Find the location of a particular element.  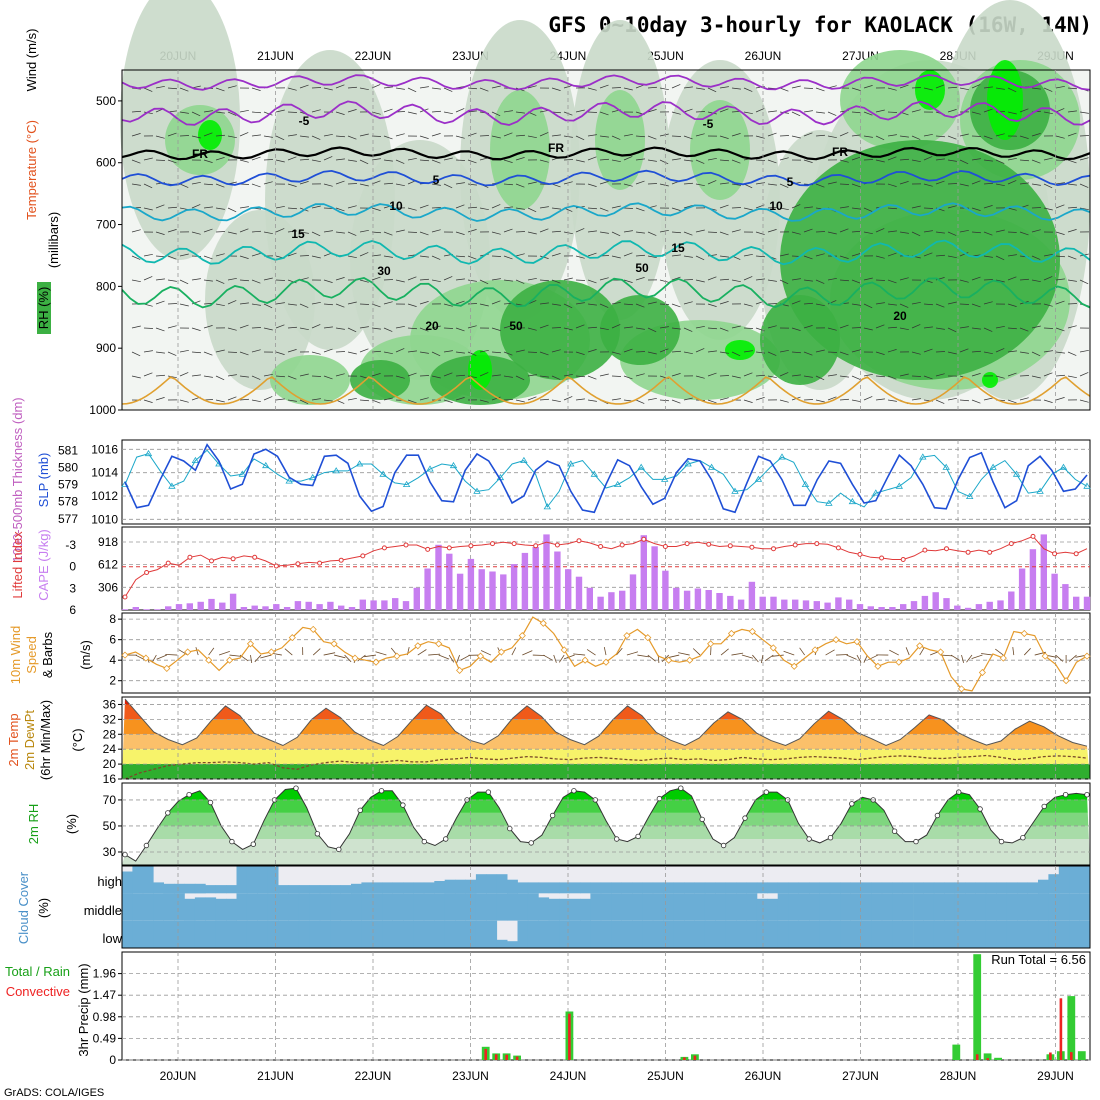

li-label: Lifted Index is located at coordinates (17, 565).